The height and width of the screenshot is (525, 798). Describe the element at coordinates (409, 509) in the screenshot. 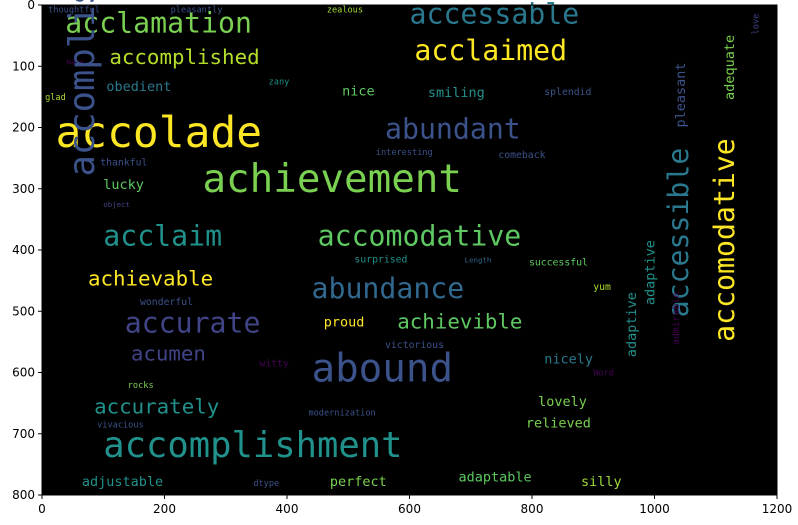

I see `x-tick-label-3: 600` at that location.